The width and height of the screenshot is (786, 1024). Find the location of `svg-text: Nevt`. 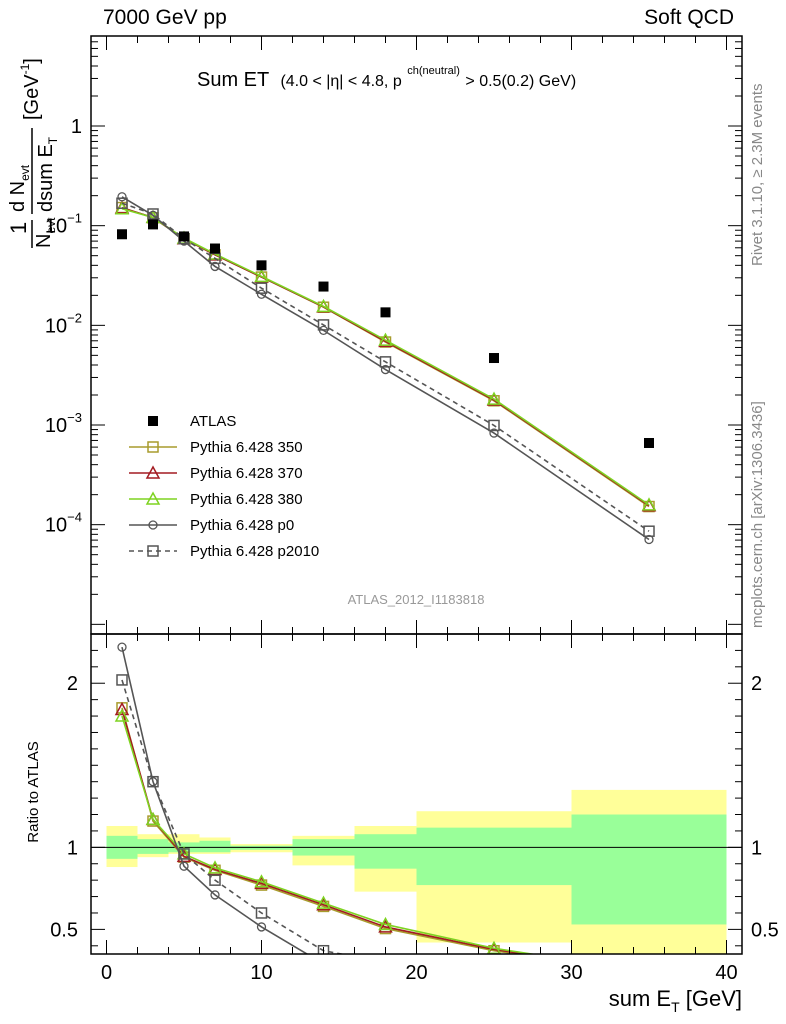

svg-text: Nevt is located at coordinates (45, 232).